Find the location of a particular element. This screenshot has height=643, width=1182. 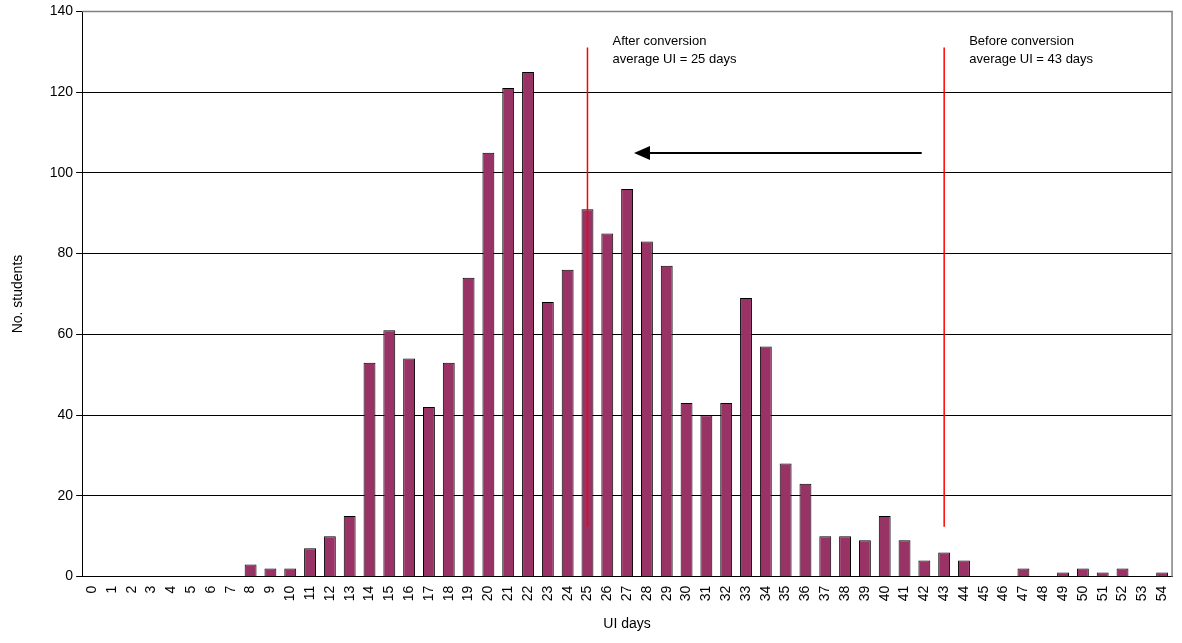

y-tick-label: 60 is located at coordinates (65, 333).